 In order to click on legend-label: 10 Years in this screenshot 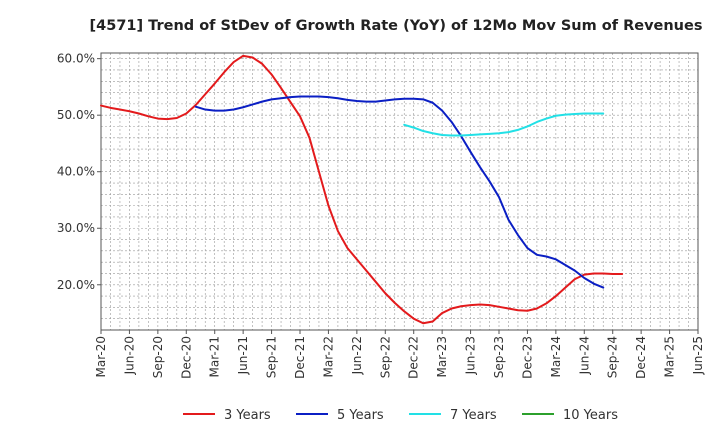, I will do `click(590, 415)`.